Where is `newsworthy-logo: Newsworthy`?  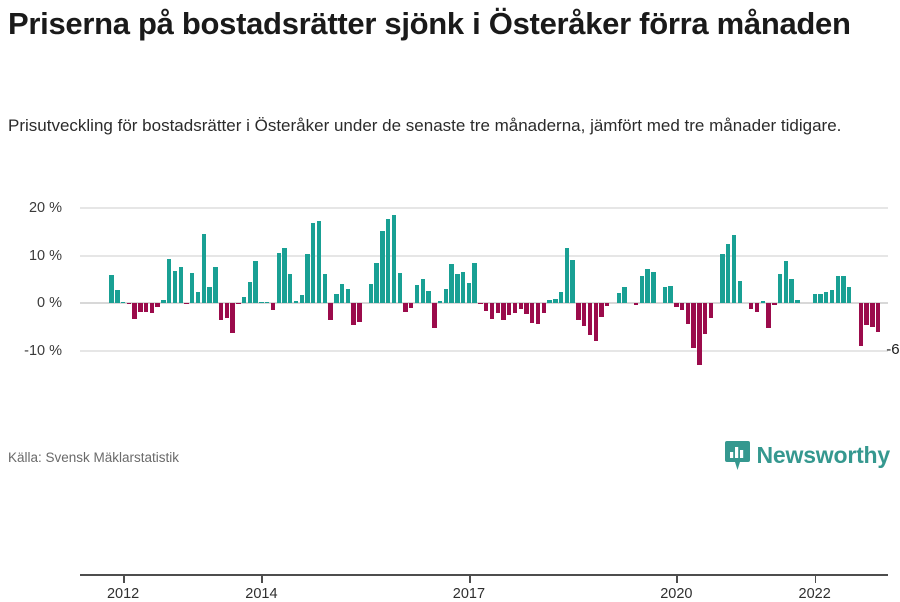
newsworthy-logo: Newsworthy is located at coordinates (807, 455).